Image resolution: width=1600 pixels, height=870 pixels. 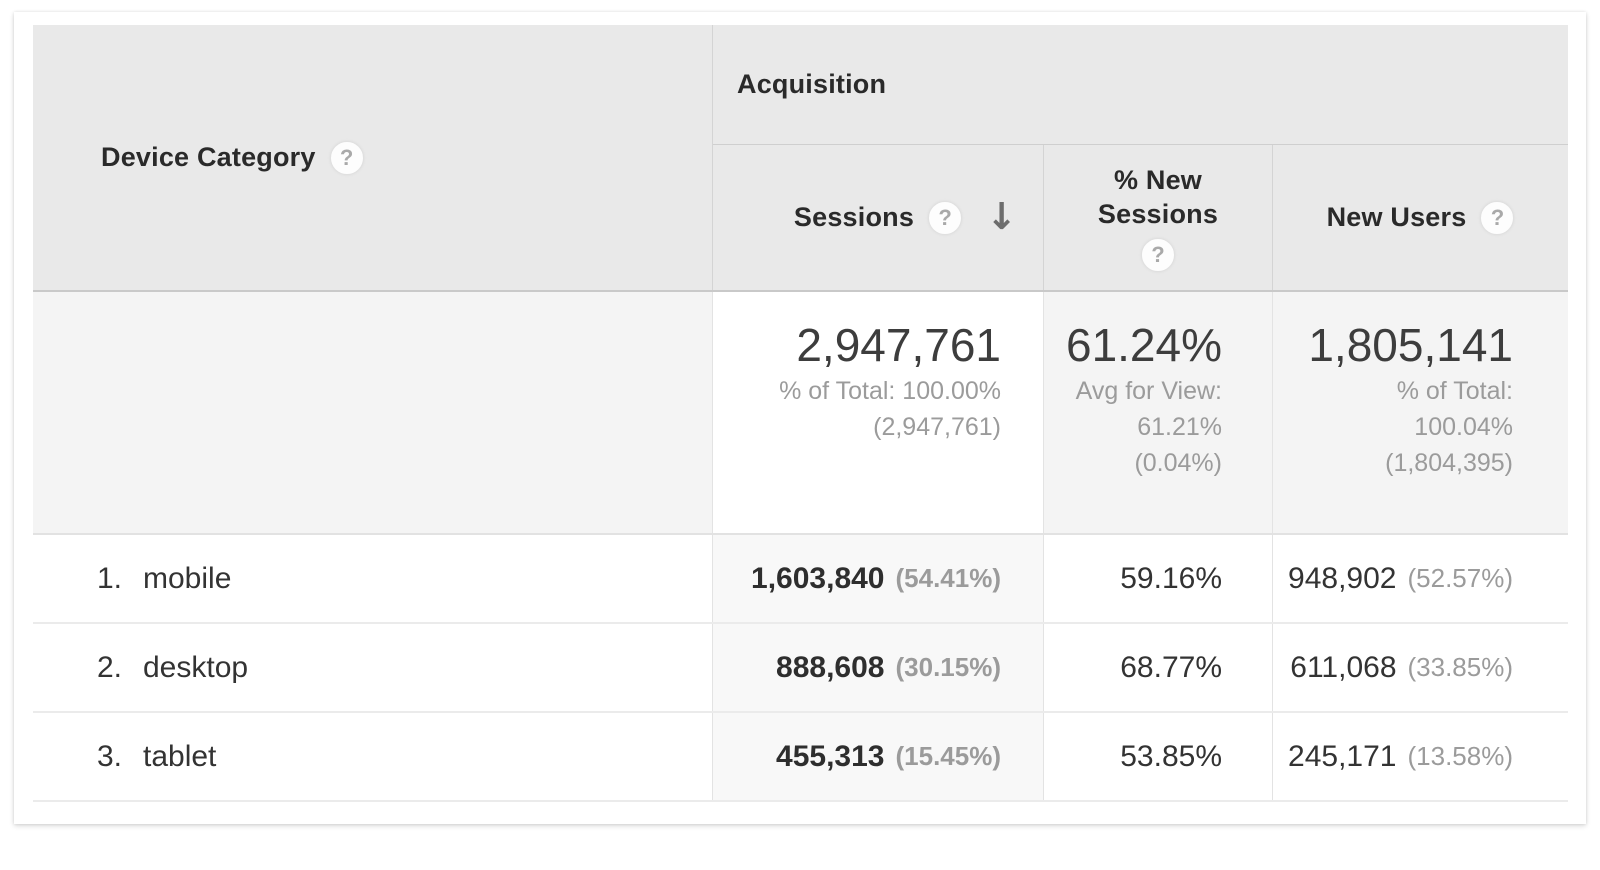 What do you see at coordinates (372, 412) in the screenshot?
I see `summary-device-category-cell` at bounding box center [372, 412].